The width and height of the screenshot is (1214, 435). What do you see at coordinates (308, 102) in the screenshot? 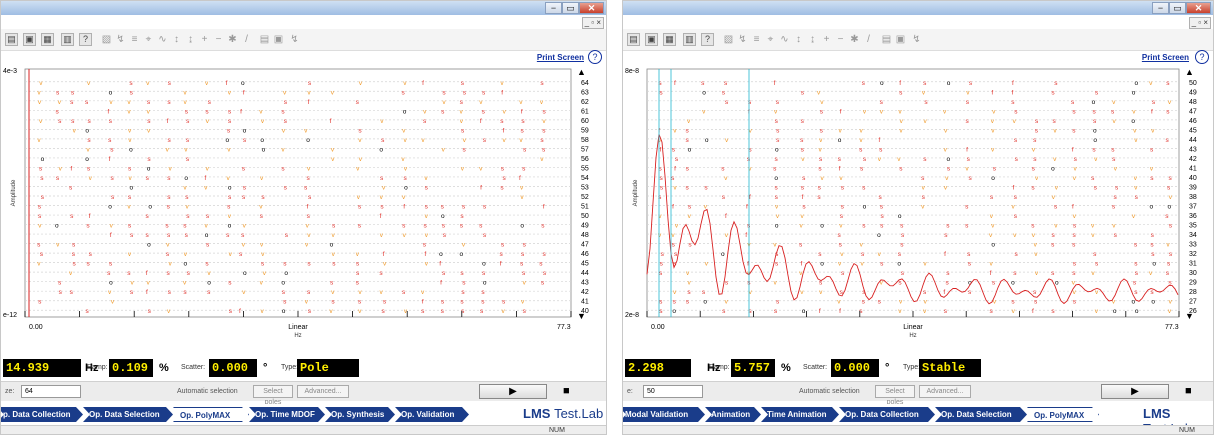
I see `pole-marker: f` at bounding box center [308, 102].